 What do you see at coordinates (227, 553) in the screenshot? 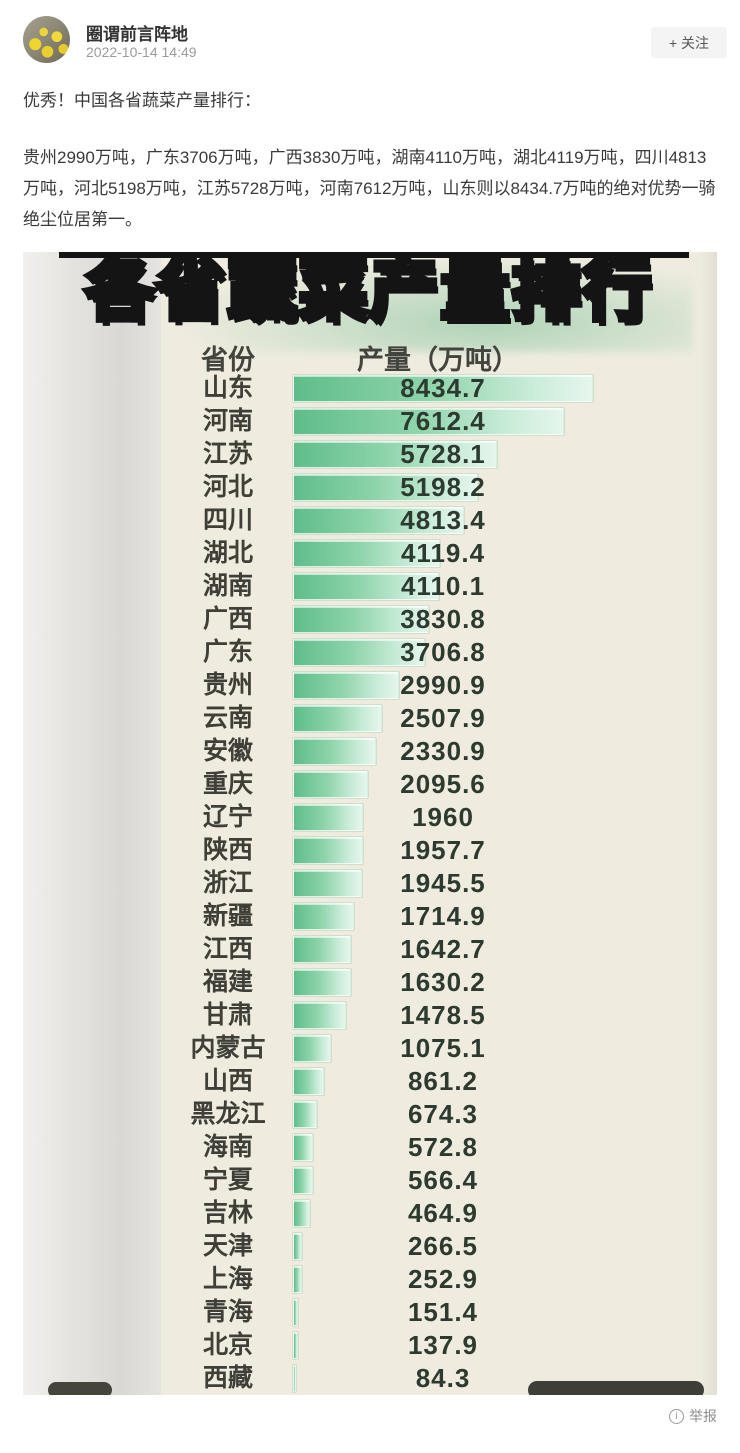
I see `province-label: 湖北` at bounding box center [227, 553].